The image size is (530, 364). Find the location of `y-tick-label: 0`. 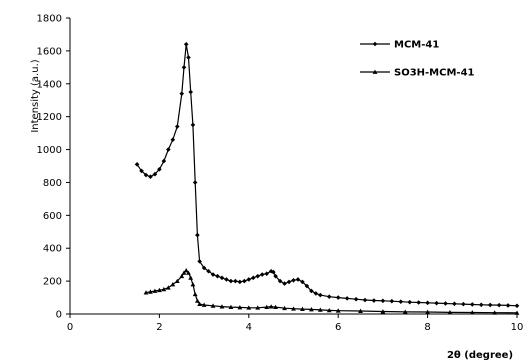

y-tick-label: 0 is located at coordinates (59, 315).